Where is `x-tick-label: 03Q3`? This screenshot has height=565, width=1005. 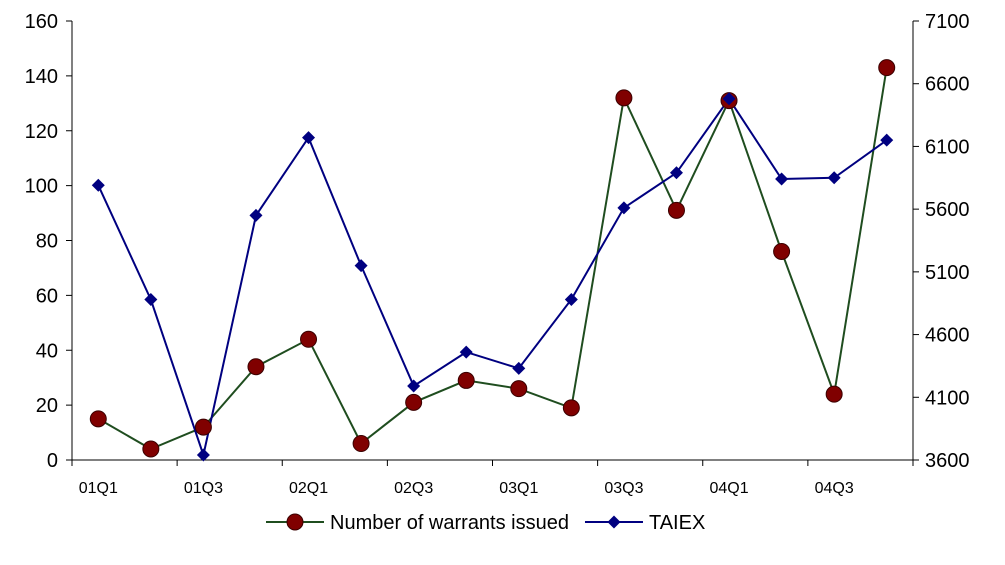 x-tick-label: 03Q3 is located at coordinates (623, 488).